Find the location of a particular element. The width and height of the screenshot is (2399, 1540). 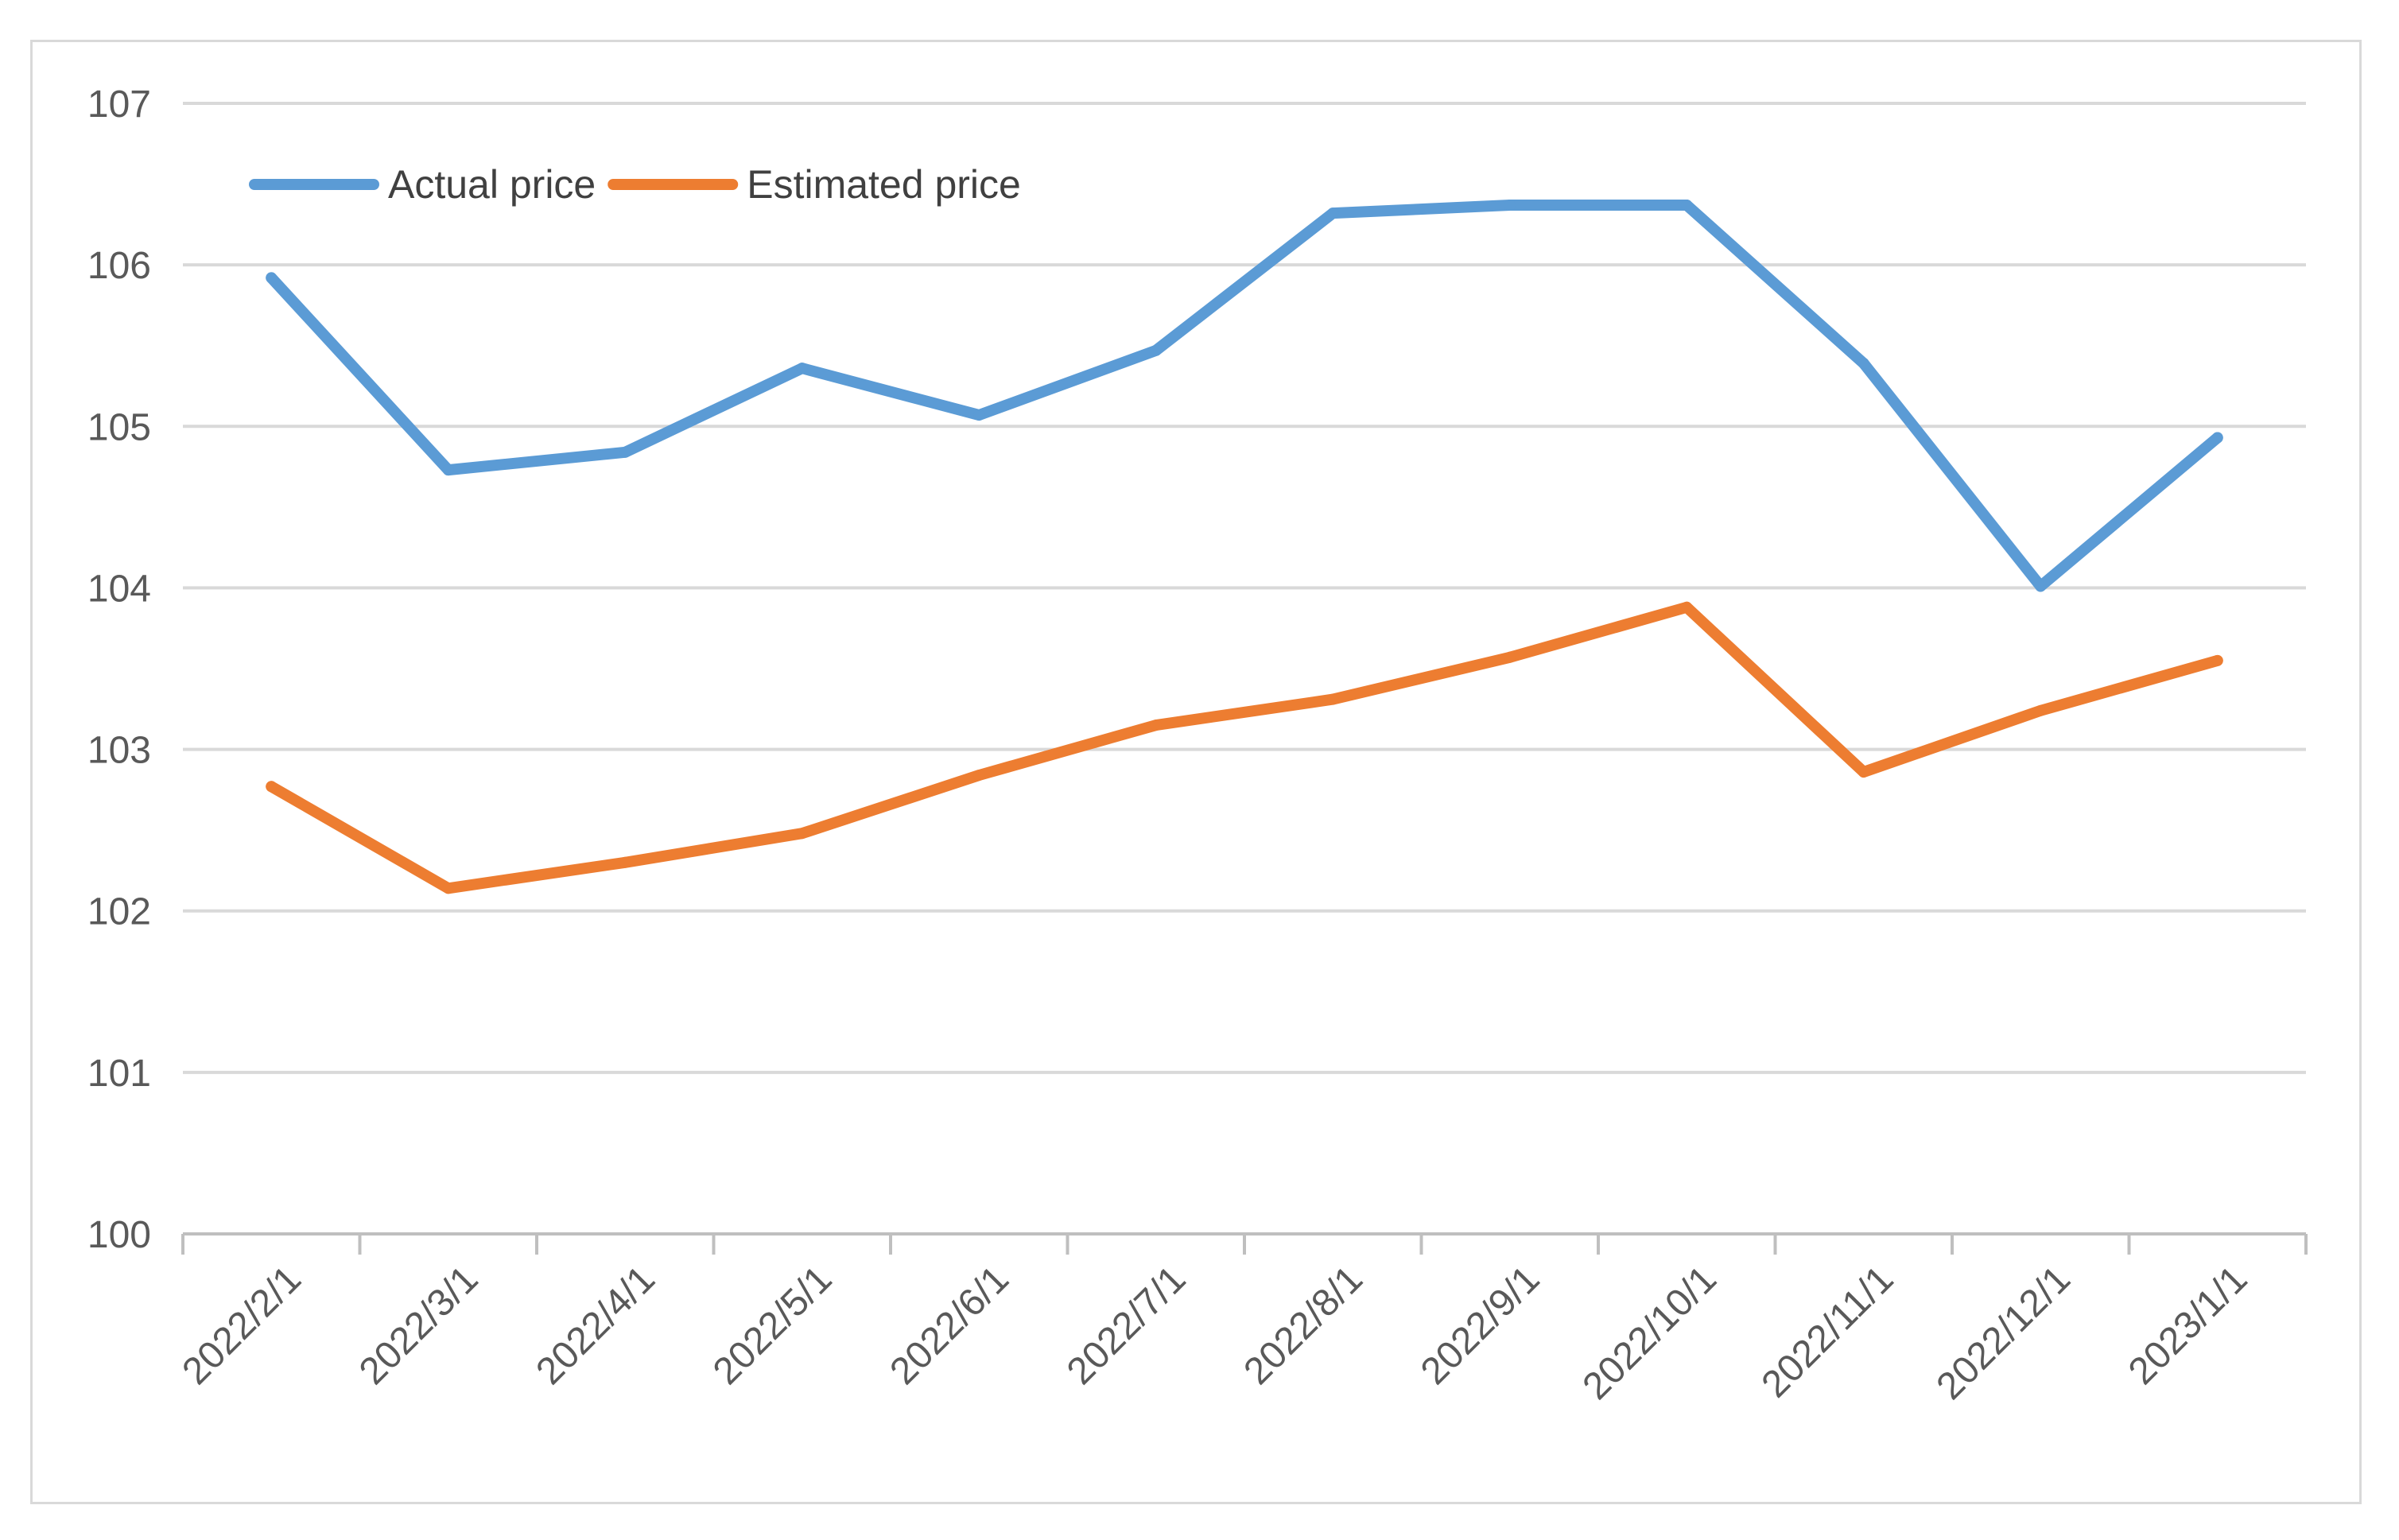

x-tick-label: 2022/9/1 is located at coordinates (1480, 1325).